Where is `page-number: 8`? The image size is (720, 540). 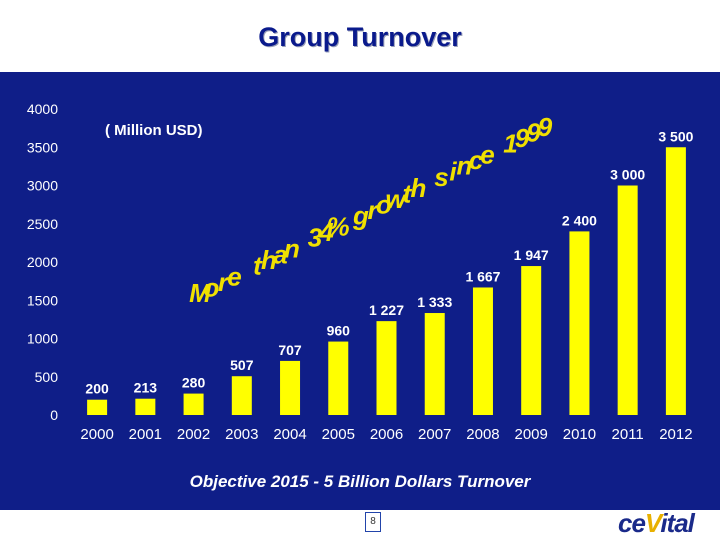 page-number: 8 is located at coordinates (373, 522).